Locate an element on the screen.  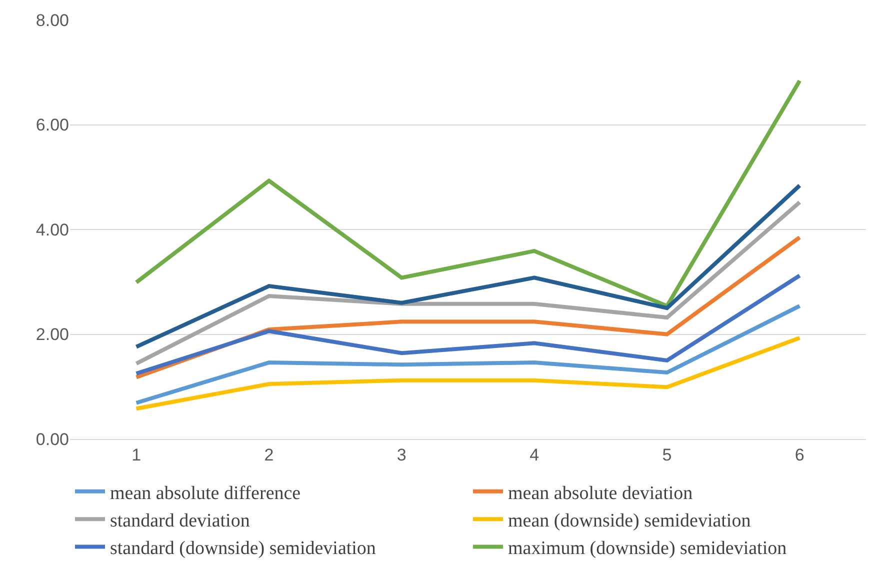
legend-label: mean absolute difference is located at coordinates (205, 493).